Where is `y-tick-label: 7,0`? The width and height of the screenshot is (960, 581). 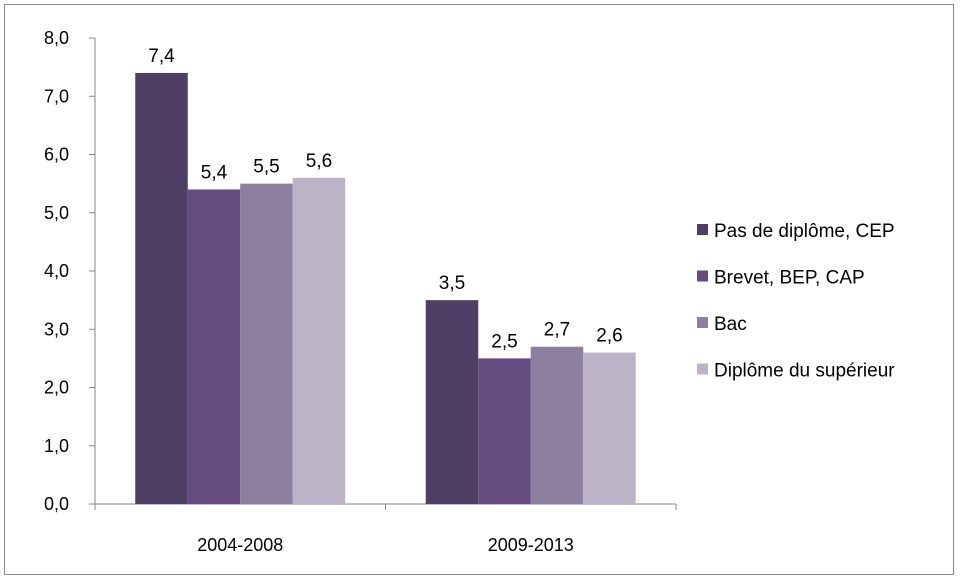 y-tick-label: 7,0 is located at coordinates (56, 96).